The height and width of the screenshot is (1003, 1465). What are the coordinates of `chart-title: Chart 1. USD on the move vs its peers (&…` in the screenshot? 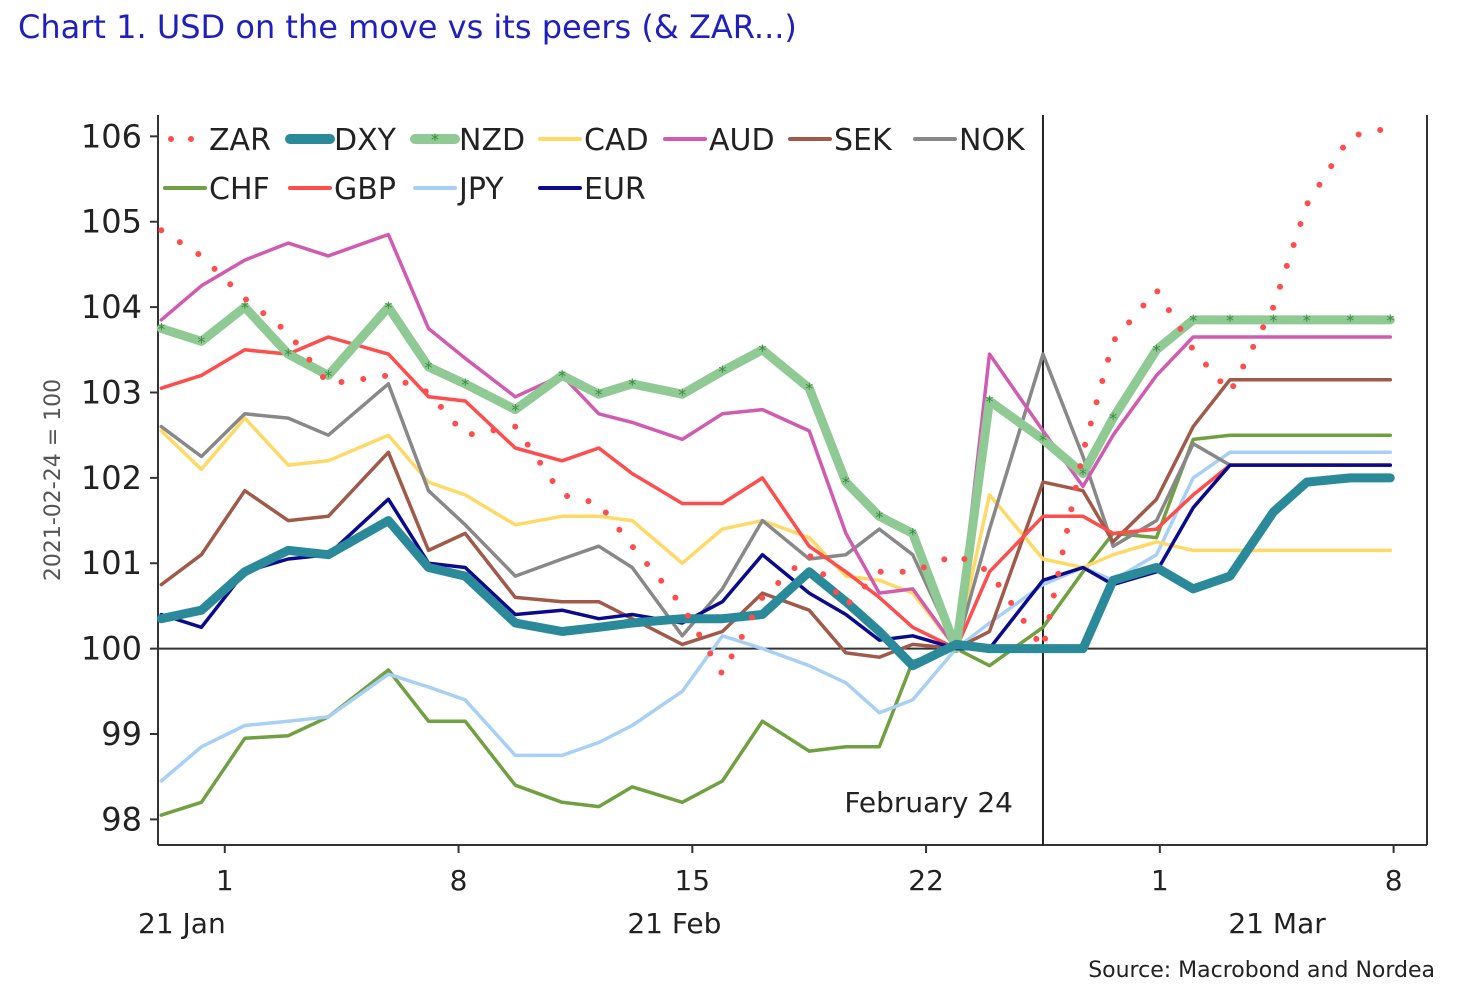 It's located at (407, 27).